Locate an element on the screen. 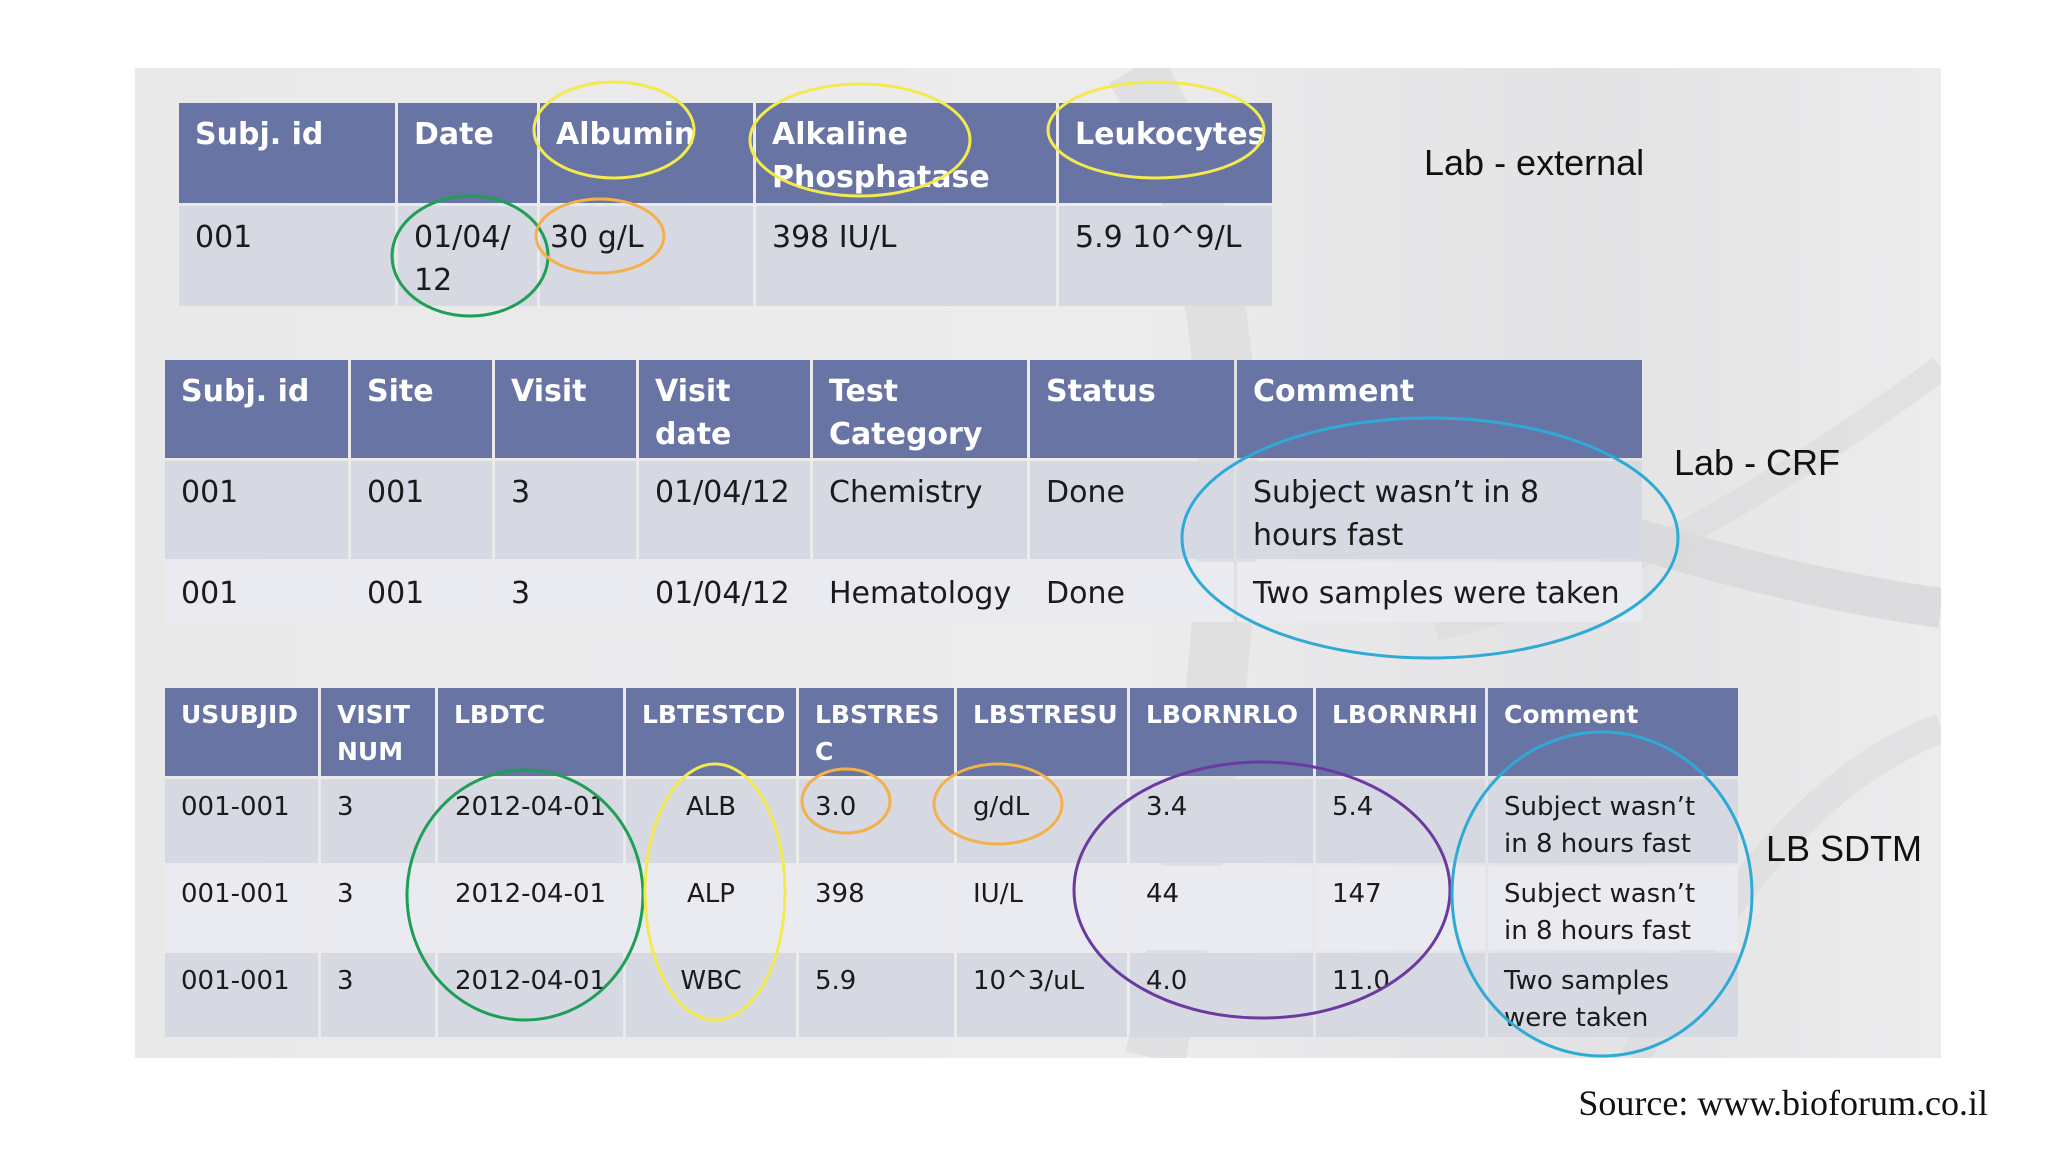 This screenshot has width=2048, height=1152. table-cell: 30 g/L is located at coordinates (646, 256).